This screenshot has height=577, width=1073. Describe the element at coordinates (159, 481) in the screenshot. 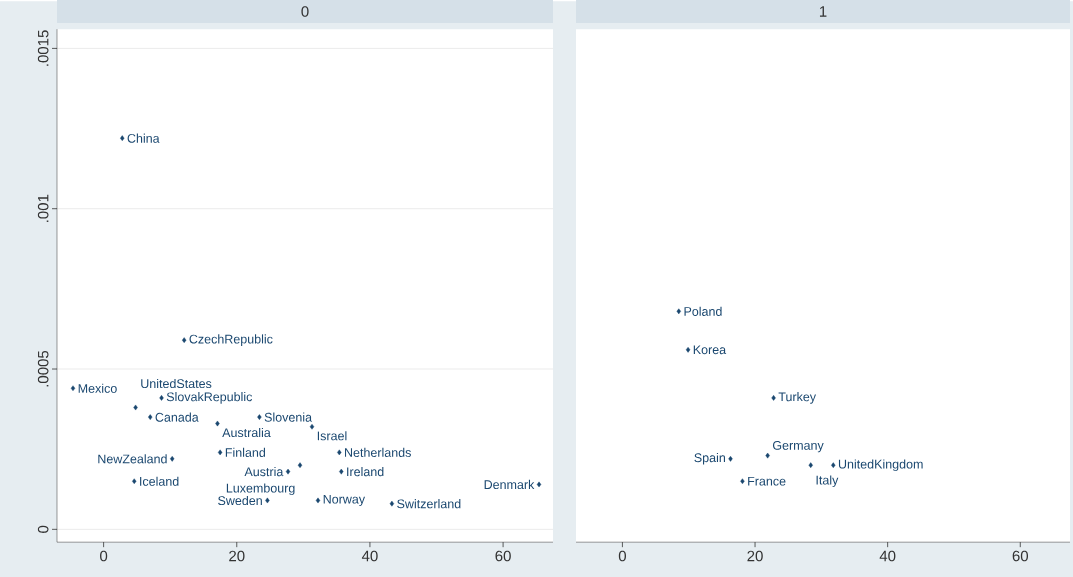

I see `annotation: Iceland` at that location.